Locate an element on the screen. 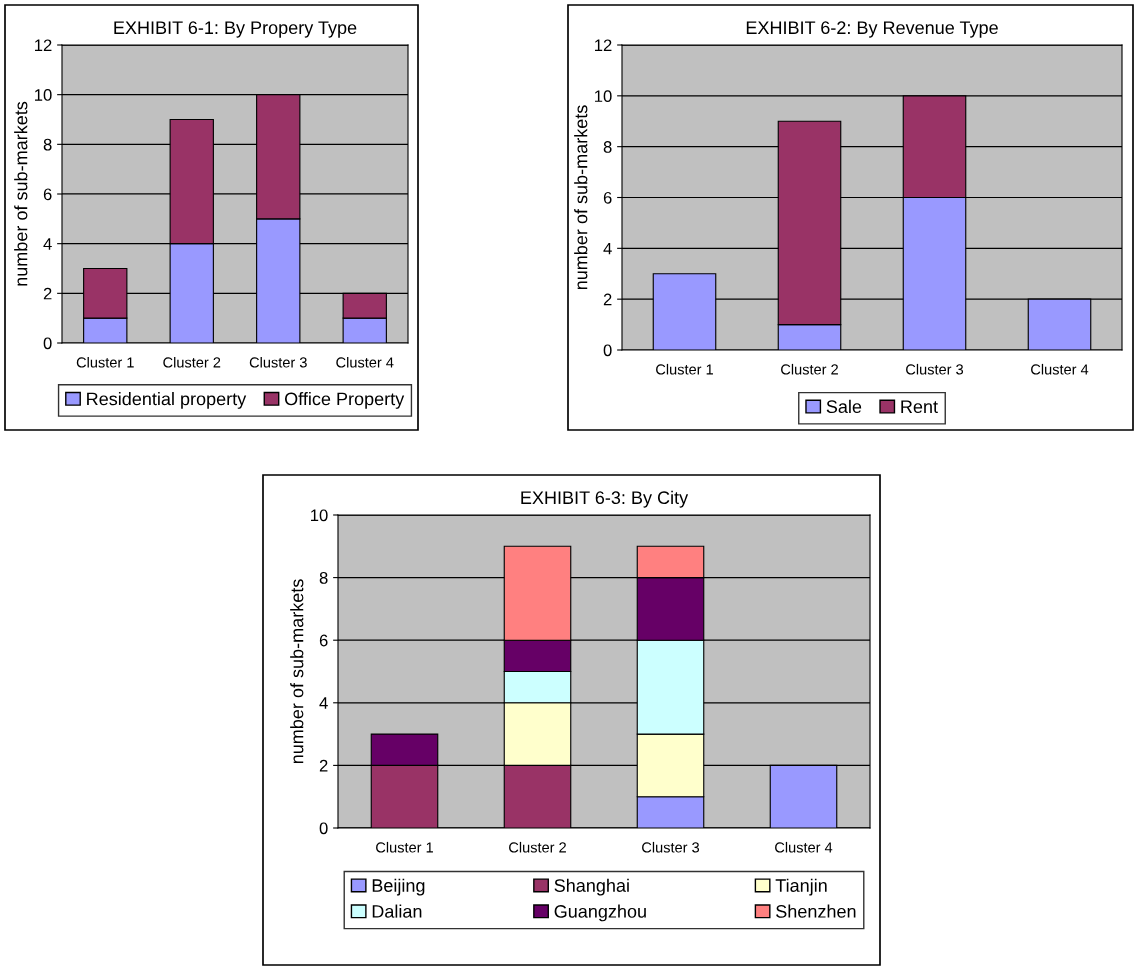 This screenshot has width=1134, height=970. legend-label: Shenzhen is located at coordinates (816, 911).